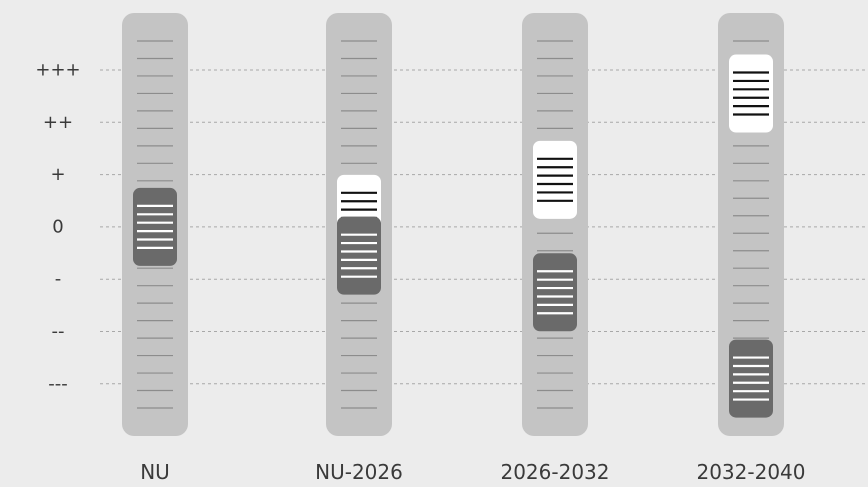 This screenshot has width=868, height=487. Describe the element at coordinates (554, 472) in the screenshot. I see `x-tick-label: 2026-2032` at that location.